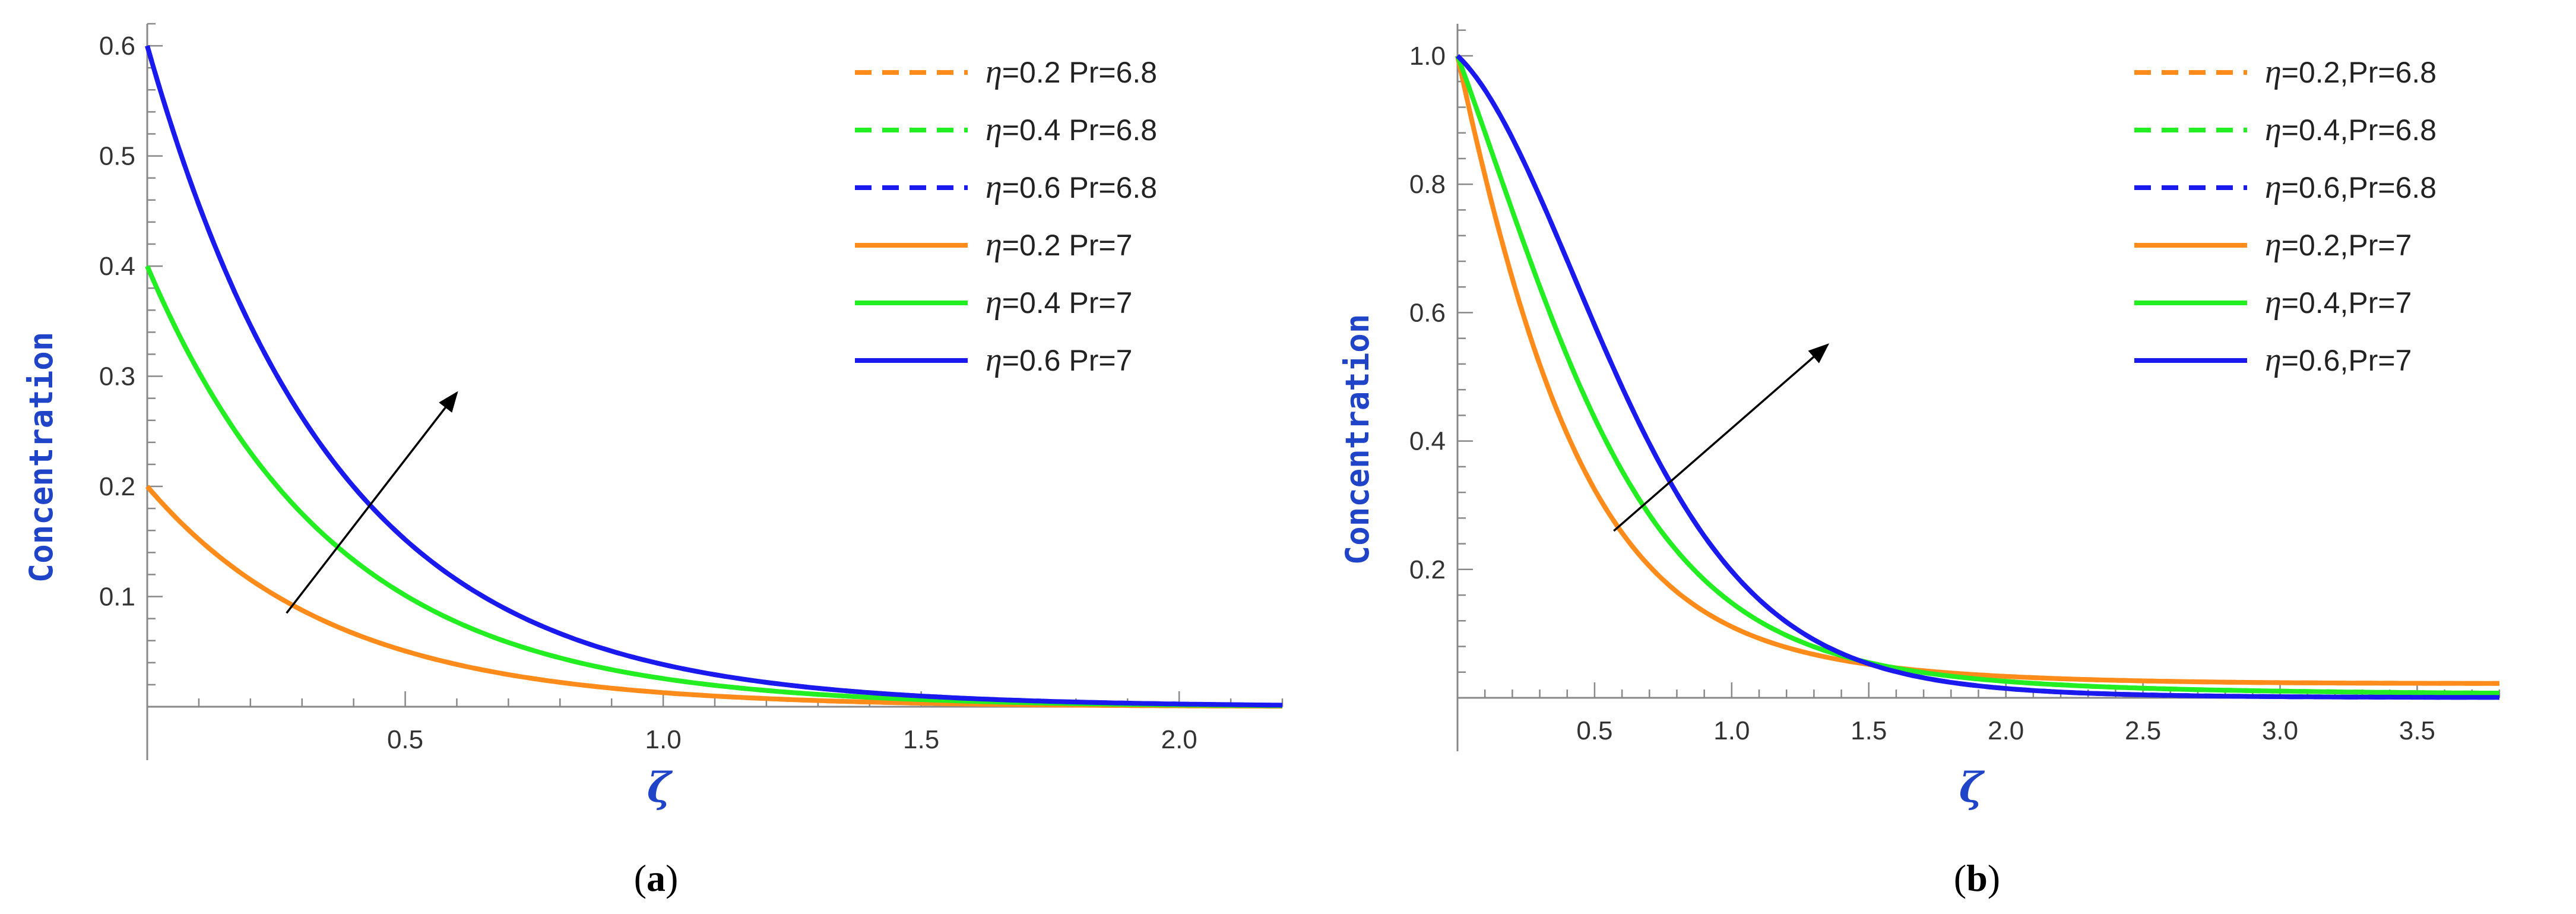 Image resolution: width=2576 pixels, height=914 pixels. What do you see at coordinates (1869, 730) in the screenshot?
I see `panel-b-x-tick-label: 1.5` at bounding box center [1869, 730].